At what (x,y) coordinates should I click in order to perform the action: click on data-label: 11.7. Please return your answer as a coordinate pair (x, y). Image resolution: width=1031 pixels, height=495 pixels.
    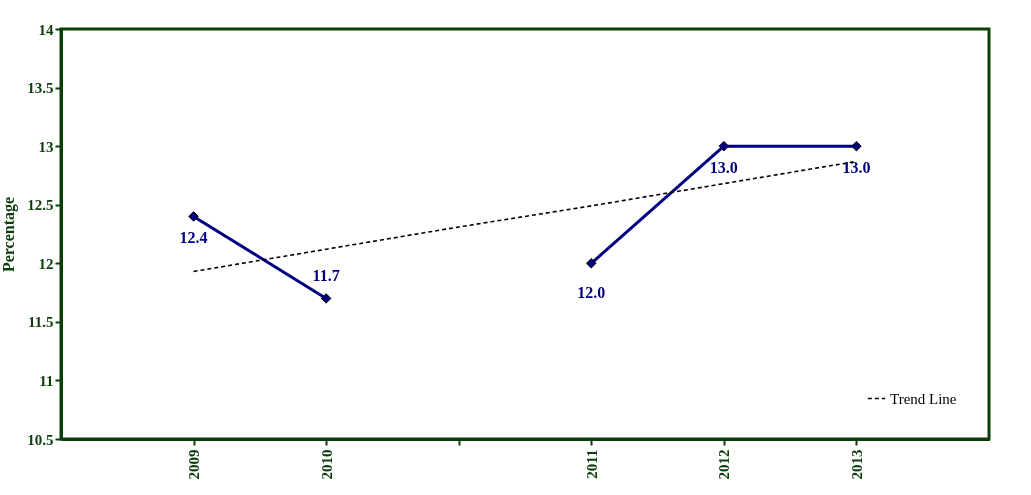
    Looking at the image, I should click on (326, 276).